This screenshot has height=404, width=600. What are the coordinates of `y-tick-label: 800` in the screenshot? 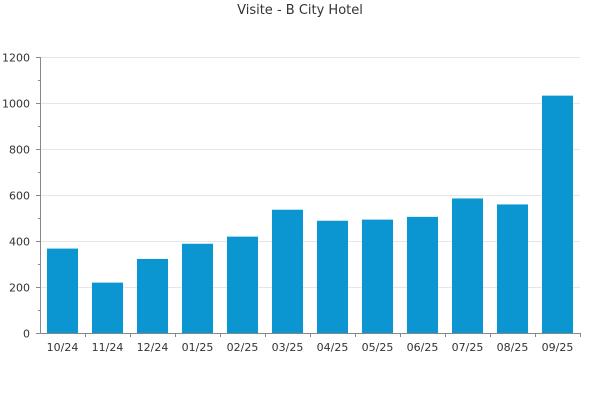 It's located at (19, 150).